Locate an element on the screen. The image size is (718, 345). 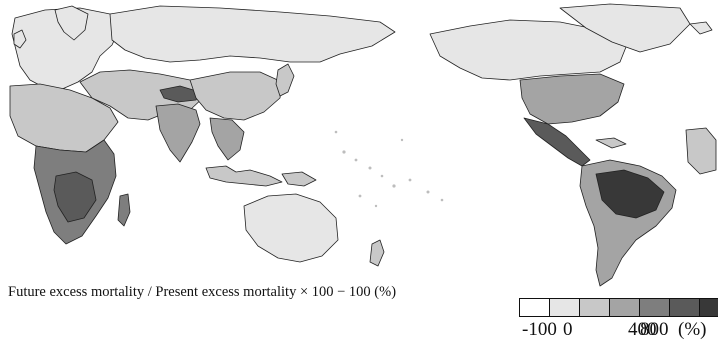
region-indonesia is located at coordinates (244, 176).